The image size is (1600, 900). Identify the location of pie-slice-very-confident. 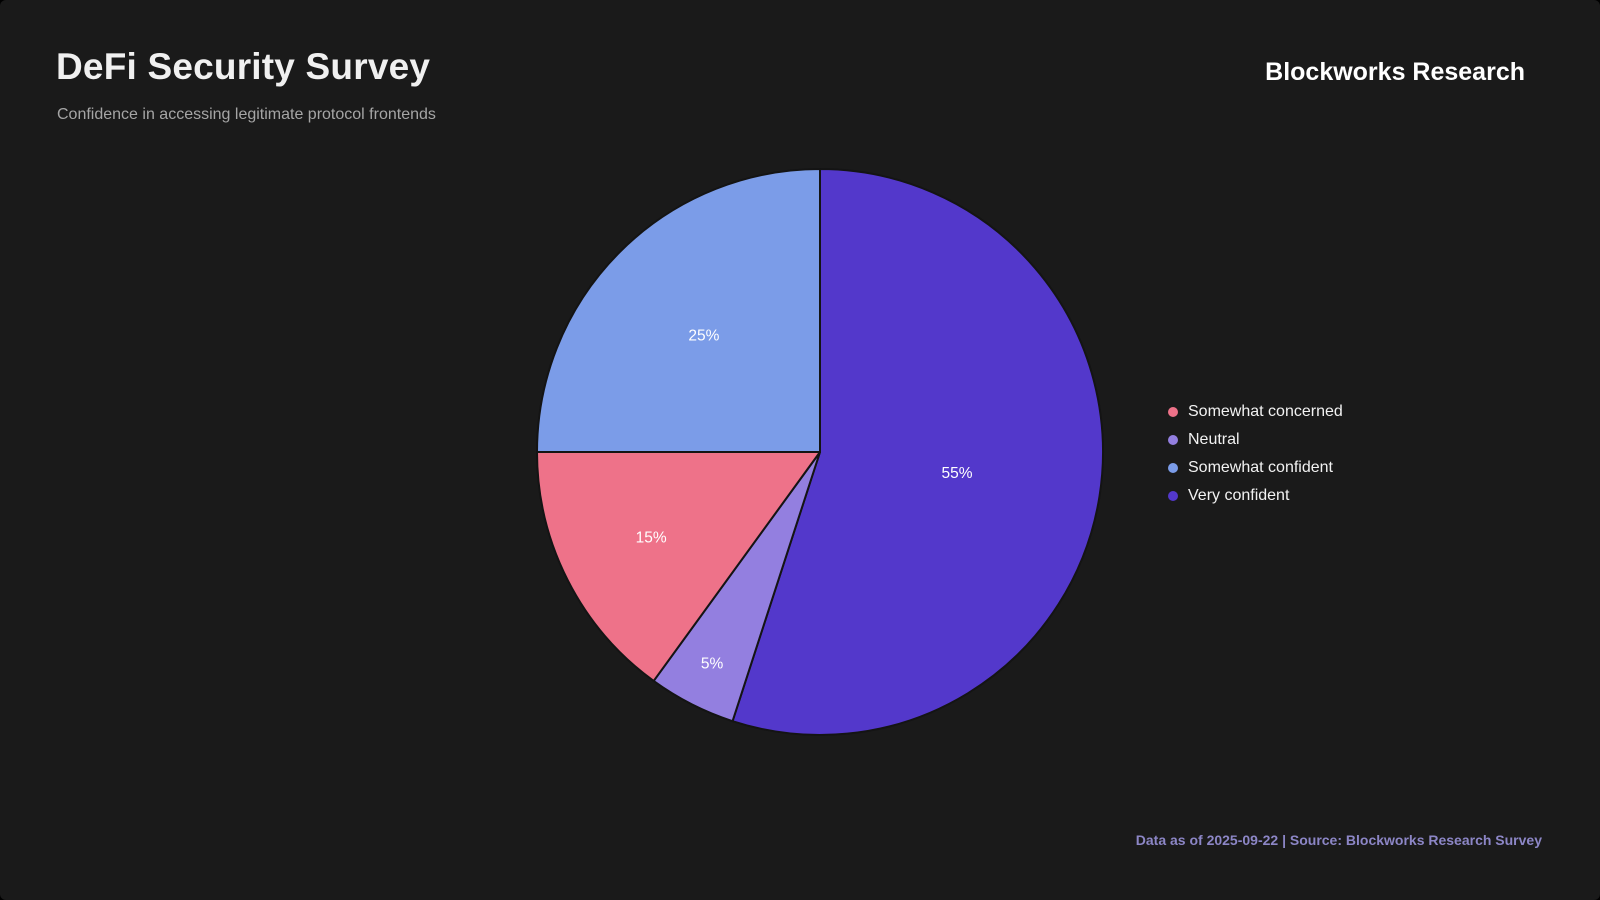
(917, 452).